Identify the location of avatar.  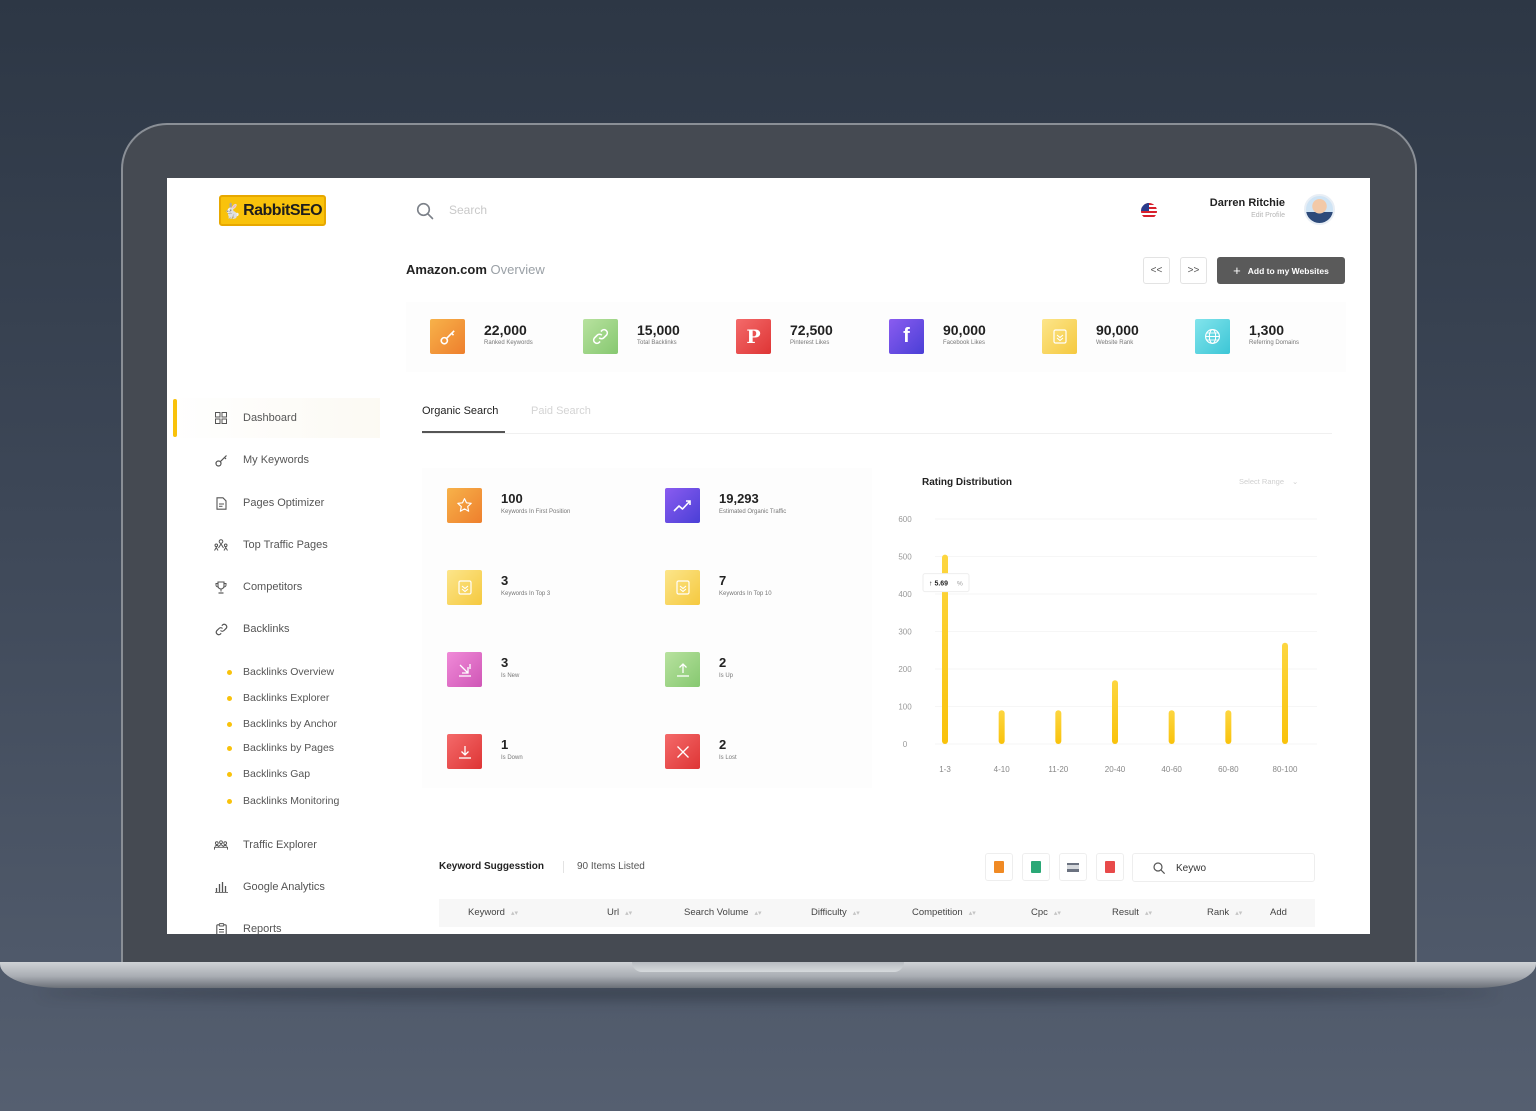
(1319, 209).